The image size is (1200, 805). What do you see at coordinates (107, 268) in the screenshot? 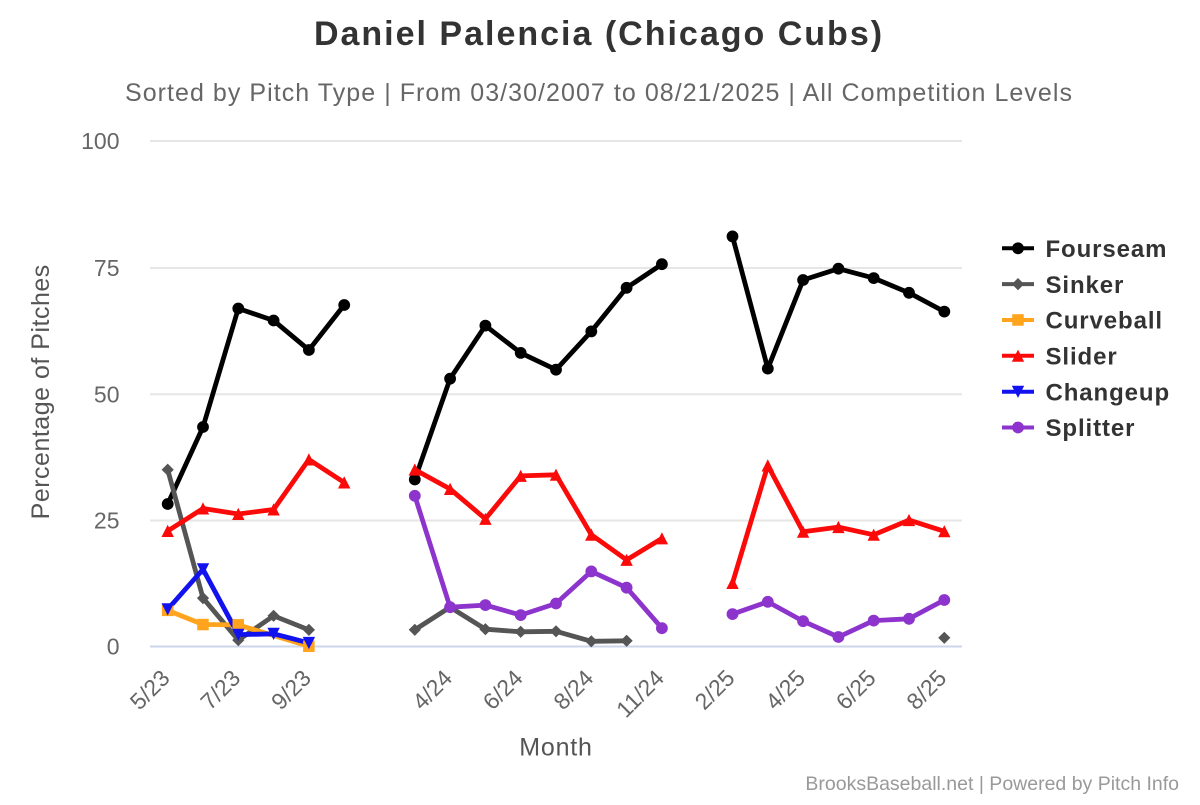
I see `svg-text: 75` at bounding box center [107, 268].